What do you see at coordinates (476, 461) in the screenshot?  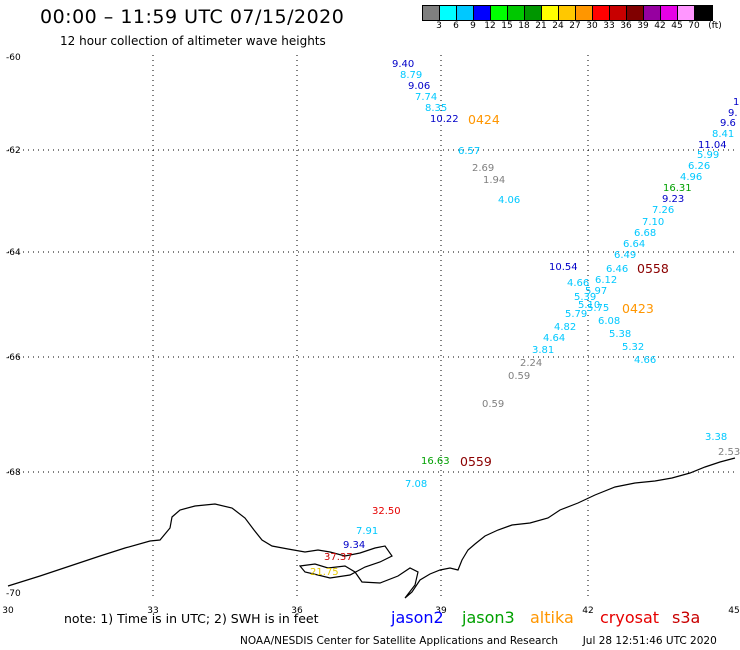 I see `track-time-label: 0559` at bounding box center [476, 461].